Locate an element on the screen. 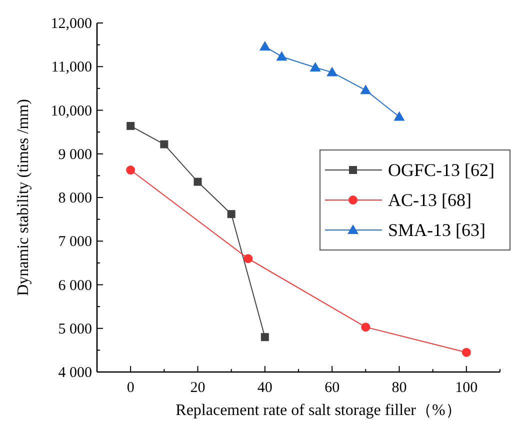 The image size is (526, 426). x-tick-label: 60 is located at coordinates (332, 388).